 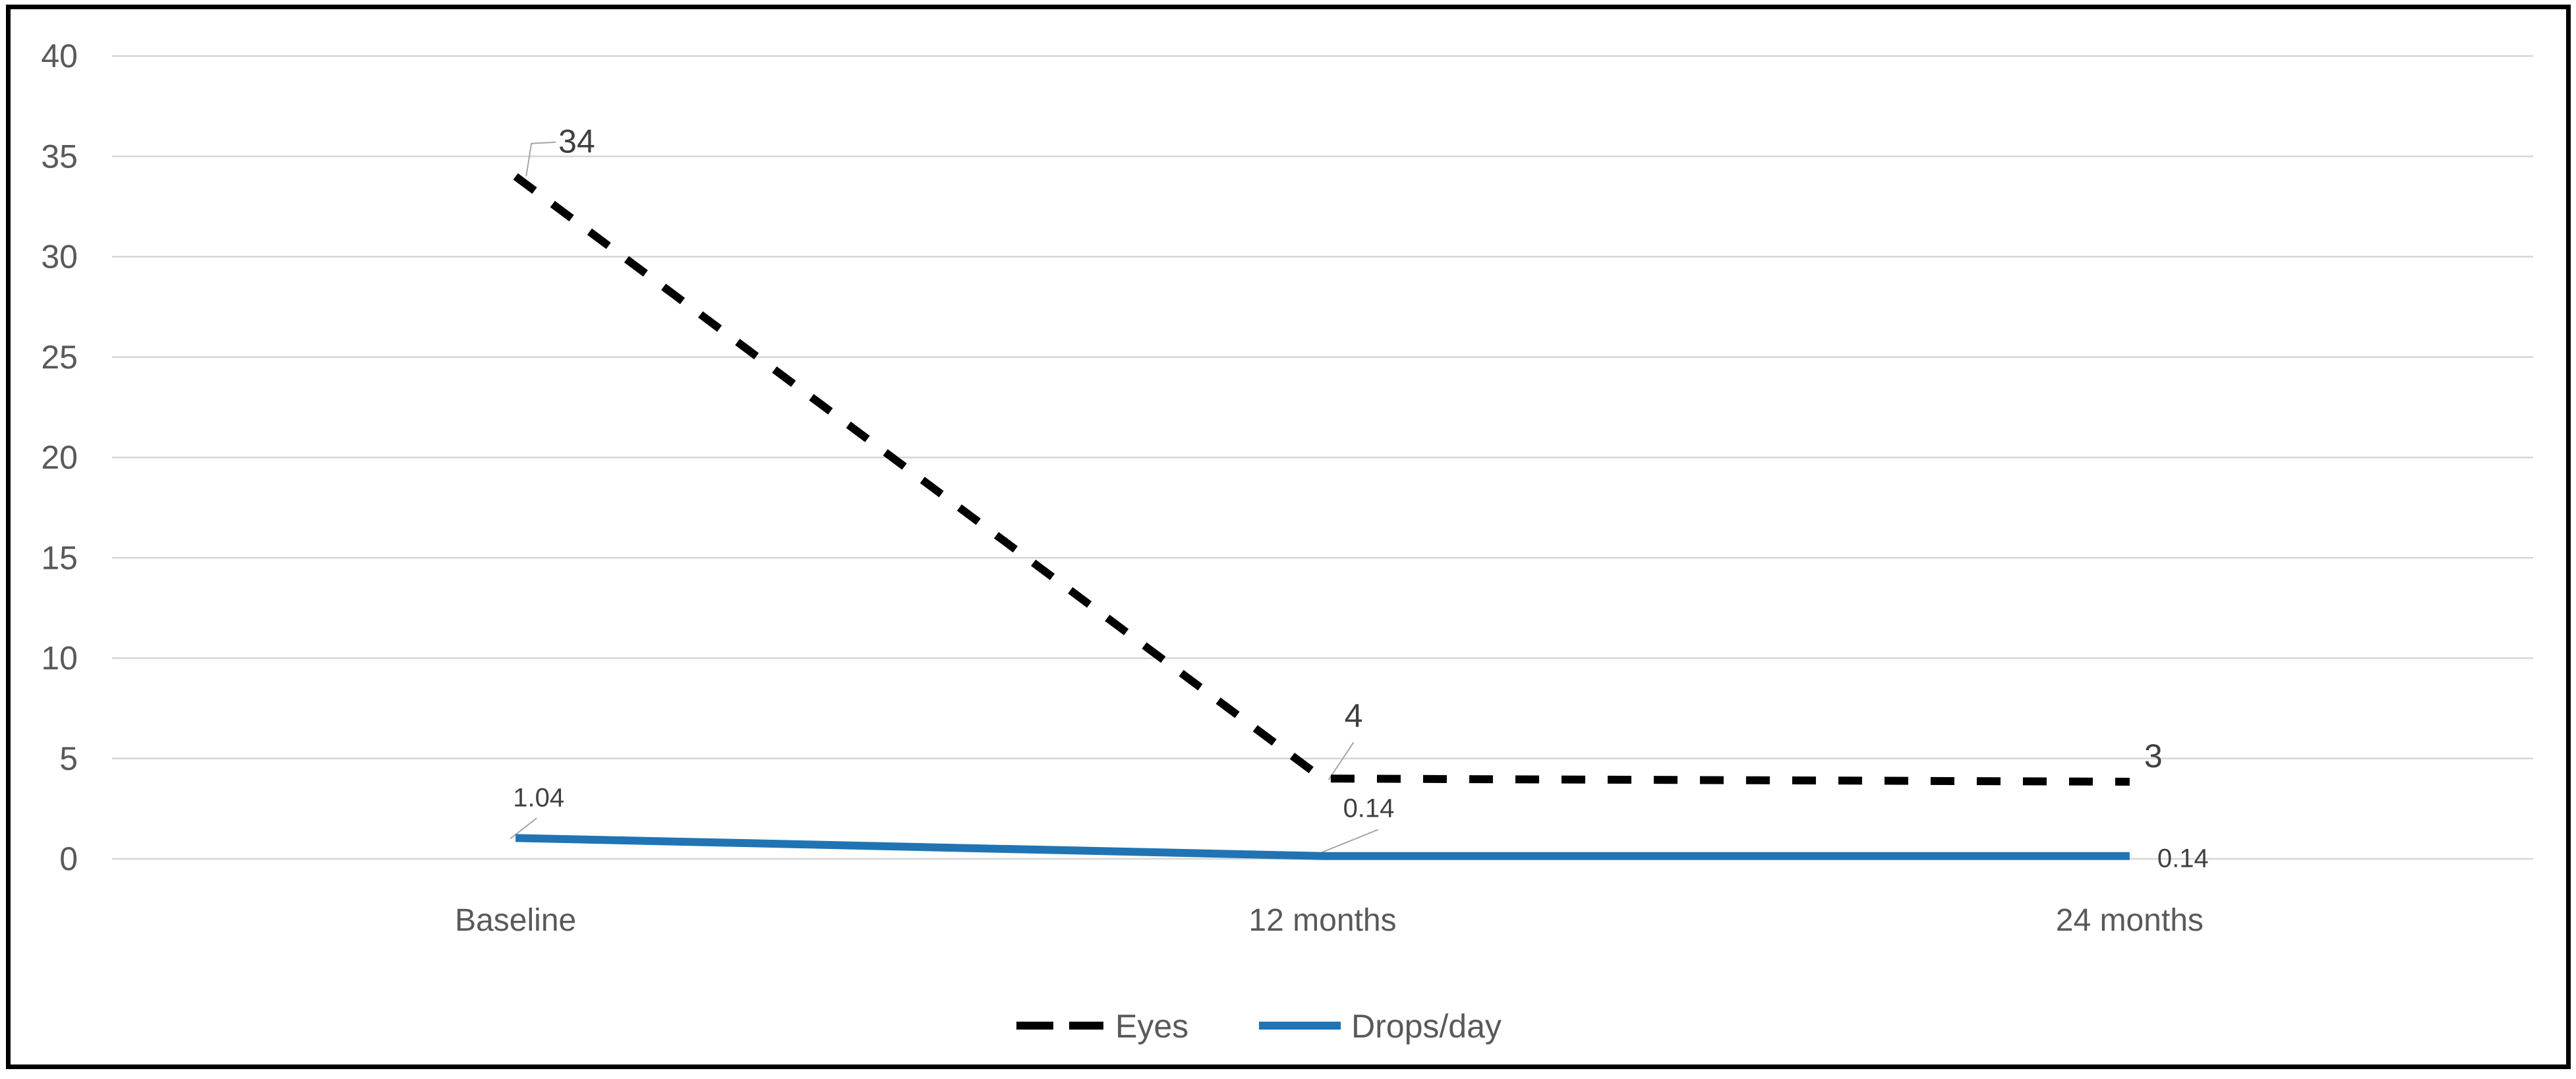 I want to click on y-tick-label-20: 20, so click(x=59, y=457).